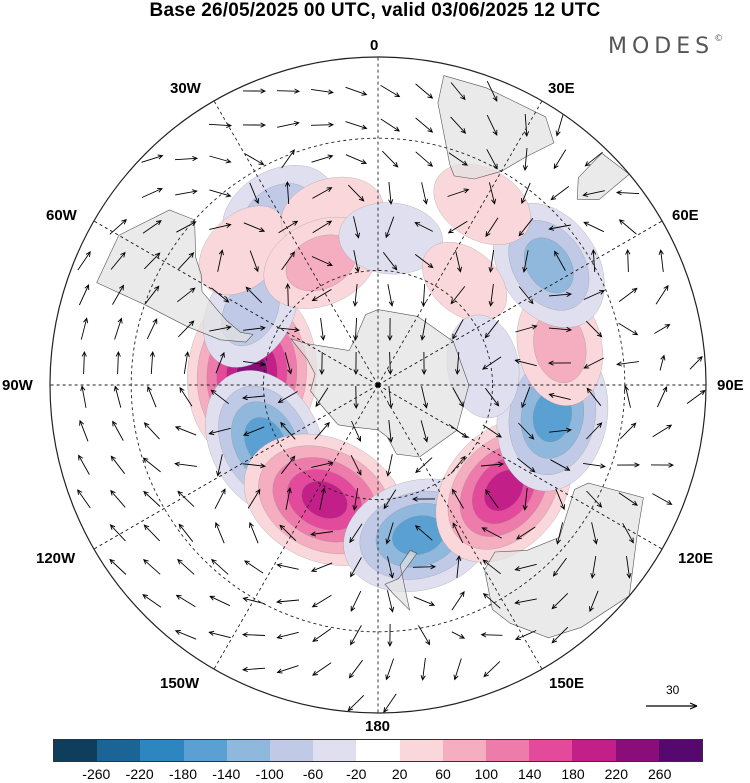 Image resolution: width=750 pixels, height=783 pixels. Describe the element at coordinates (180, 683) in the screenshot. I see `lon-label-150w: 150W` at that location.